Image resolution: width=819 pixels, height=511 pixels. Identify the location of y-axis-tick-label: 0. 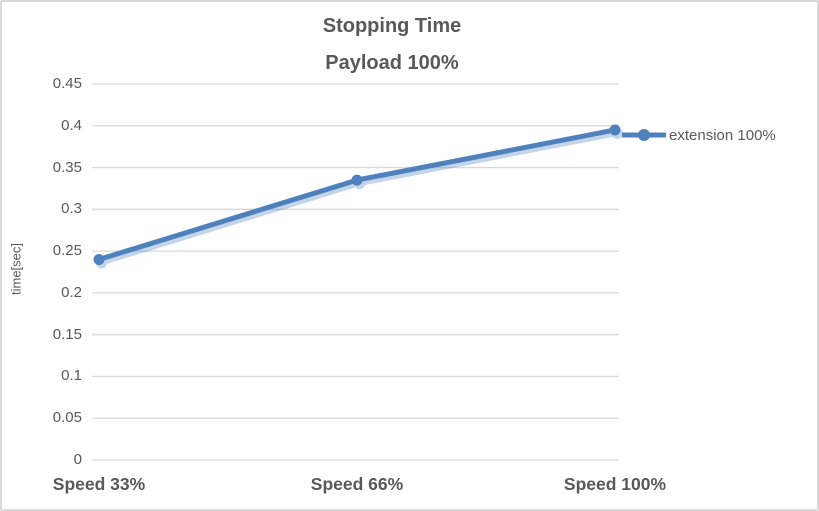
(77, 459).